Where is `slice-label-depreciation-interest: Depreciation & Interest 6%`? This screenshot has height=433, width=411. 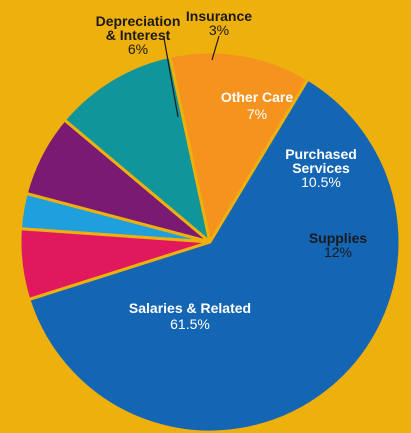 slice-label-depreciation-interest: Depreciation & Interest 6% is located at coordinates (138, 35).